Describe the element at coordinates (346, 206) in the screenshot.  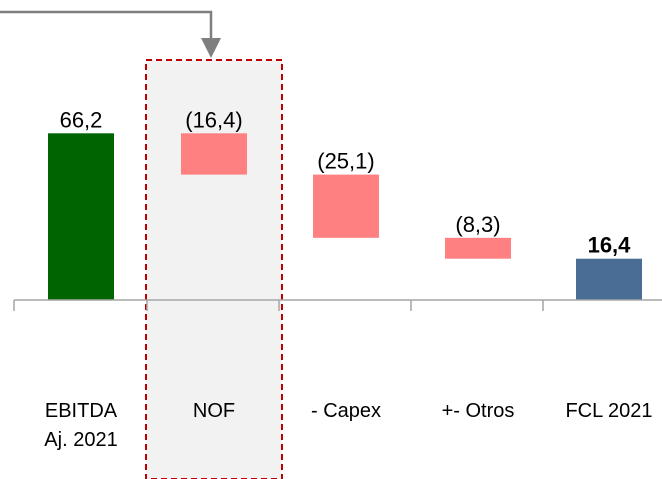
I see `bar-capex` at that location.